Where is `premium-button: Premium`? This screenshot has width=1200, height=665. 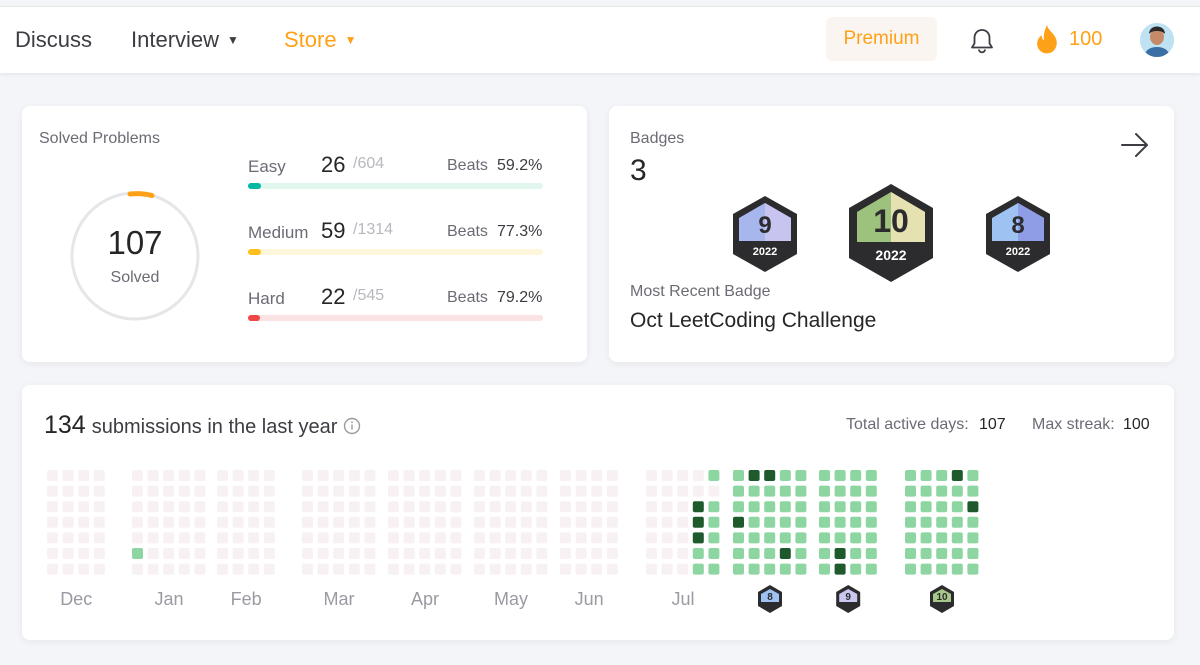
premium-button: Premium is located at coordinates (881, 39).